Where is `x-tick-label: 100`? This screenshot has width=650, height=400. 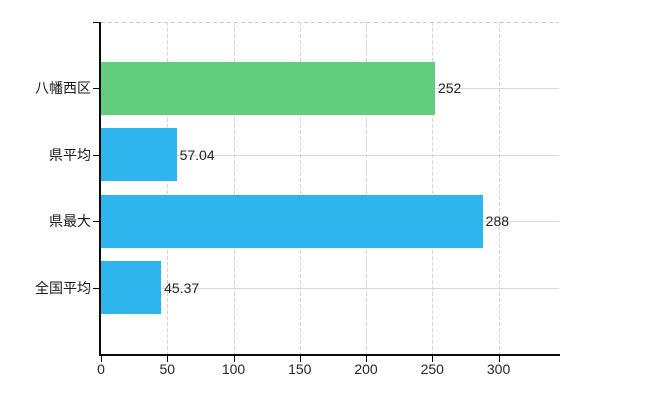
x-tick-label: 100 is located at coordinates (233, 369).